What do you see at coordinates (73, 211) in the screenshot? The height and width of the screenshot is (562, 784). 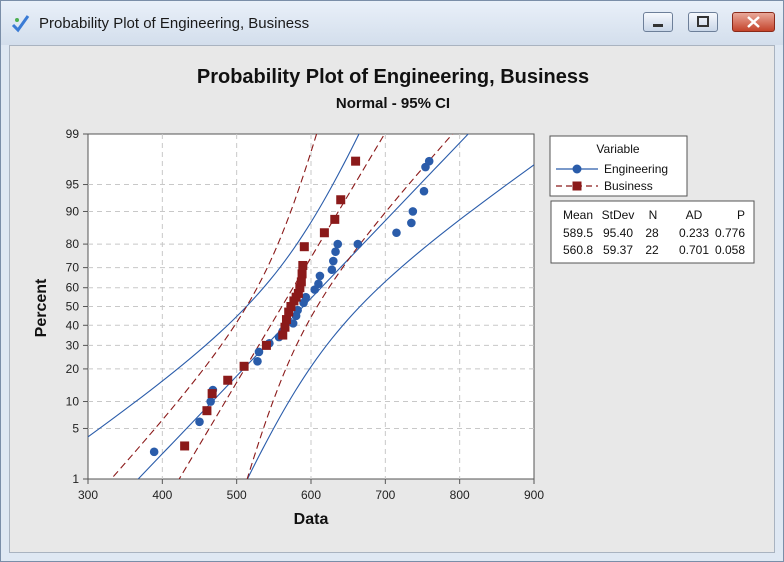 I see `y-tick-label: 90` at bounding box center [73, 211].